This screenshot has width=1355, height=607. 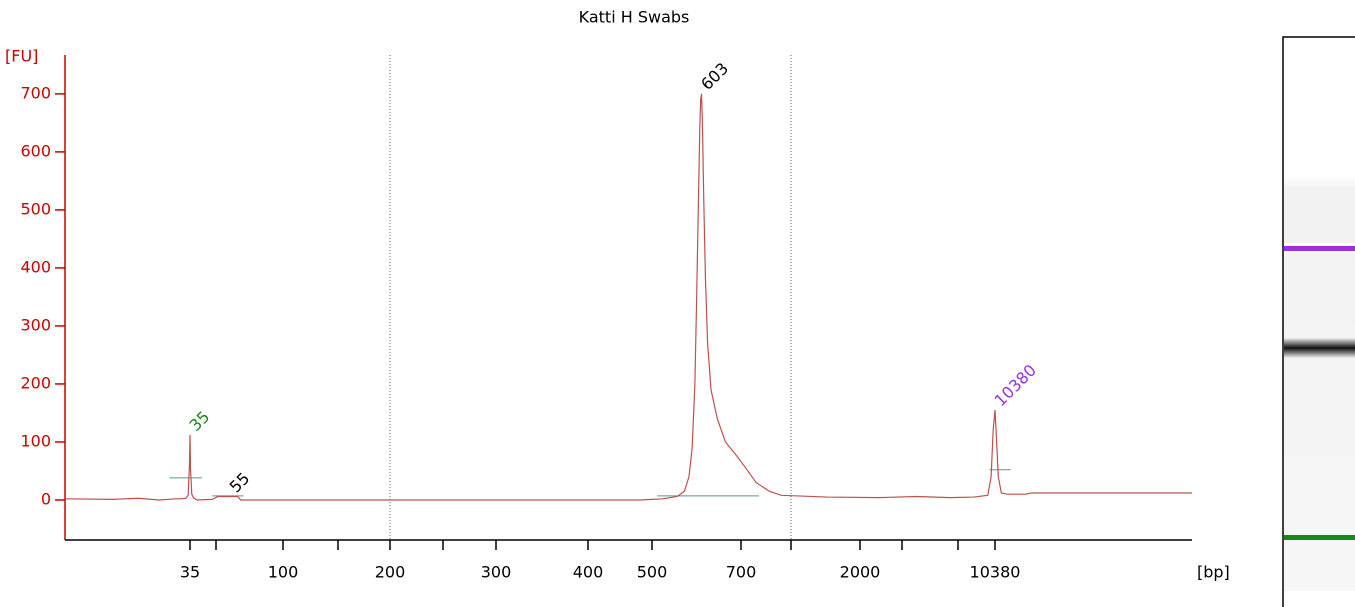 I want to click on y-tick-label: 700, so click(x=35, y=92).